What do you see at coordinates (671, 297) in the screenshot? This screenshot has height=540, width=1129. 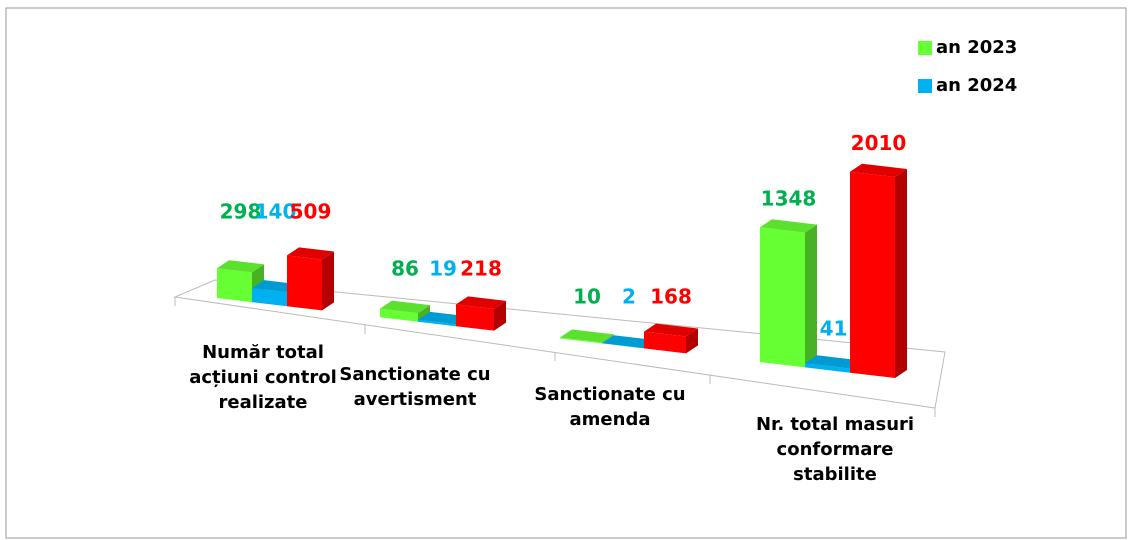 I see `data-label: 168` at bounding box center [671, 297].